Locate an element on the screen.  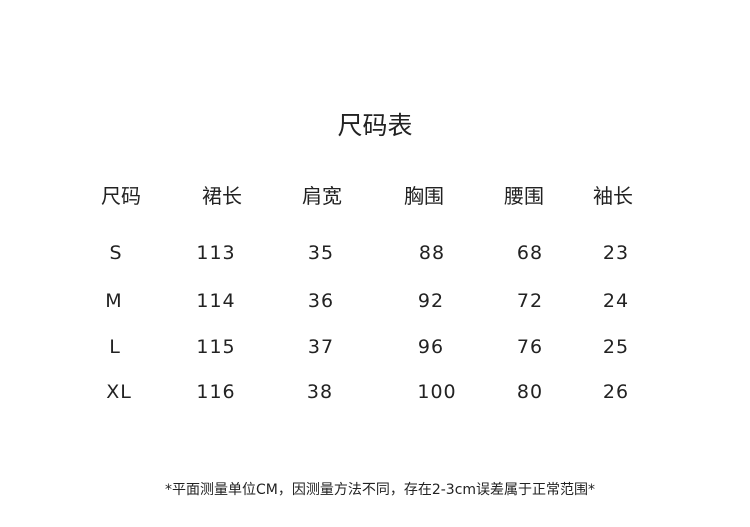
cell-bust: 96 is located at coordinates (431, 347).